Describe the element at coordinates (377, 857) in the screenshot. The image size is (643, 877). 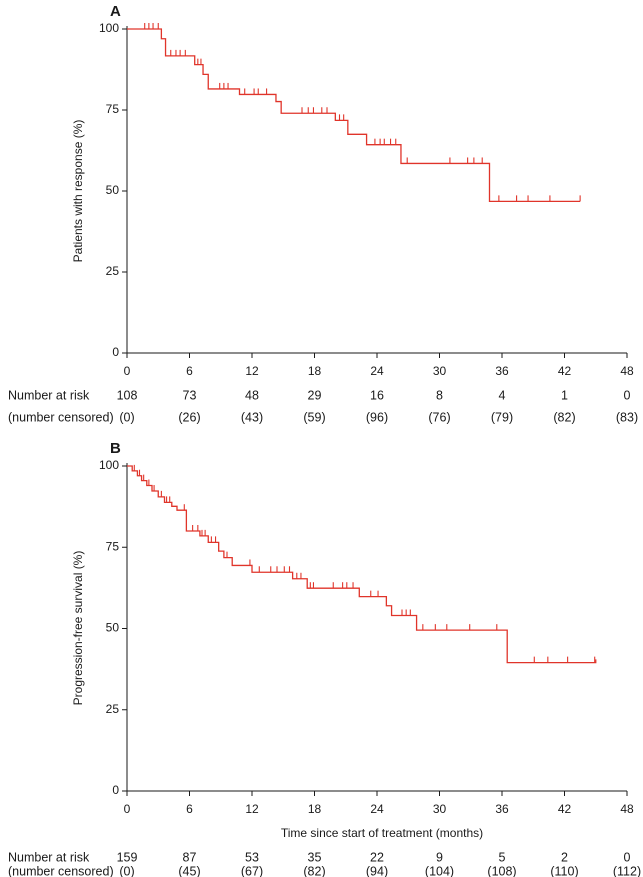
I see `risk-at-risk-value: 22` at that location.